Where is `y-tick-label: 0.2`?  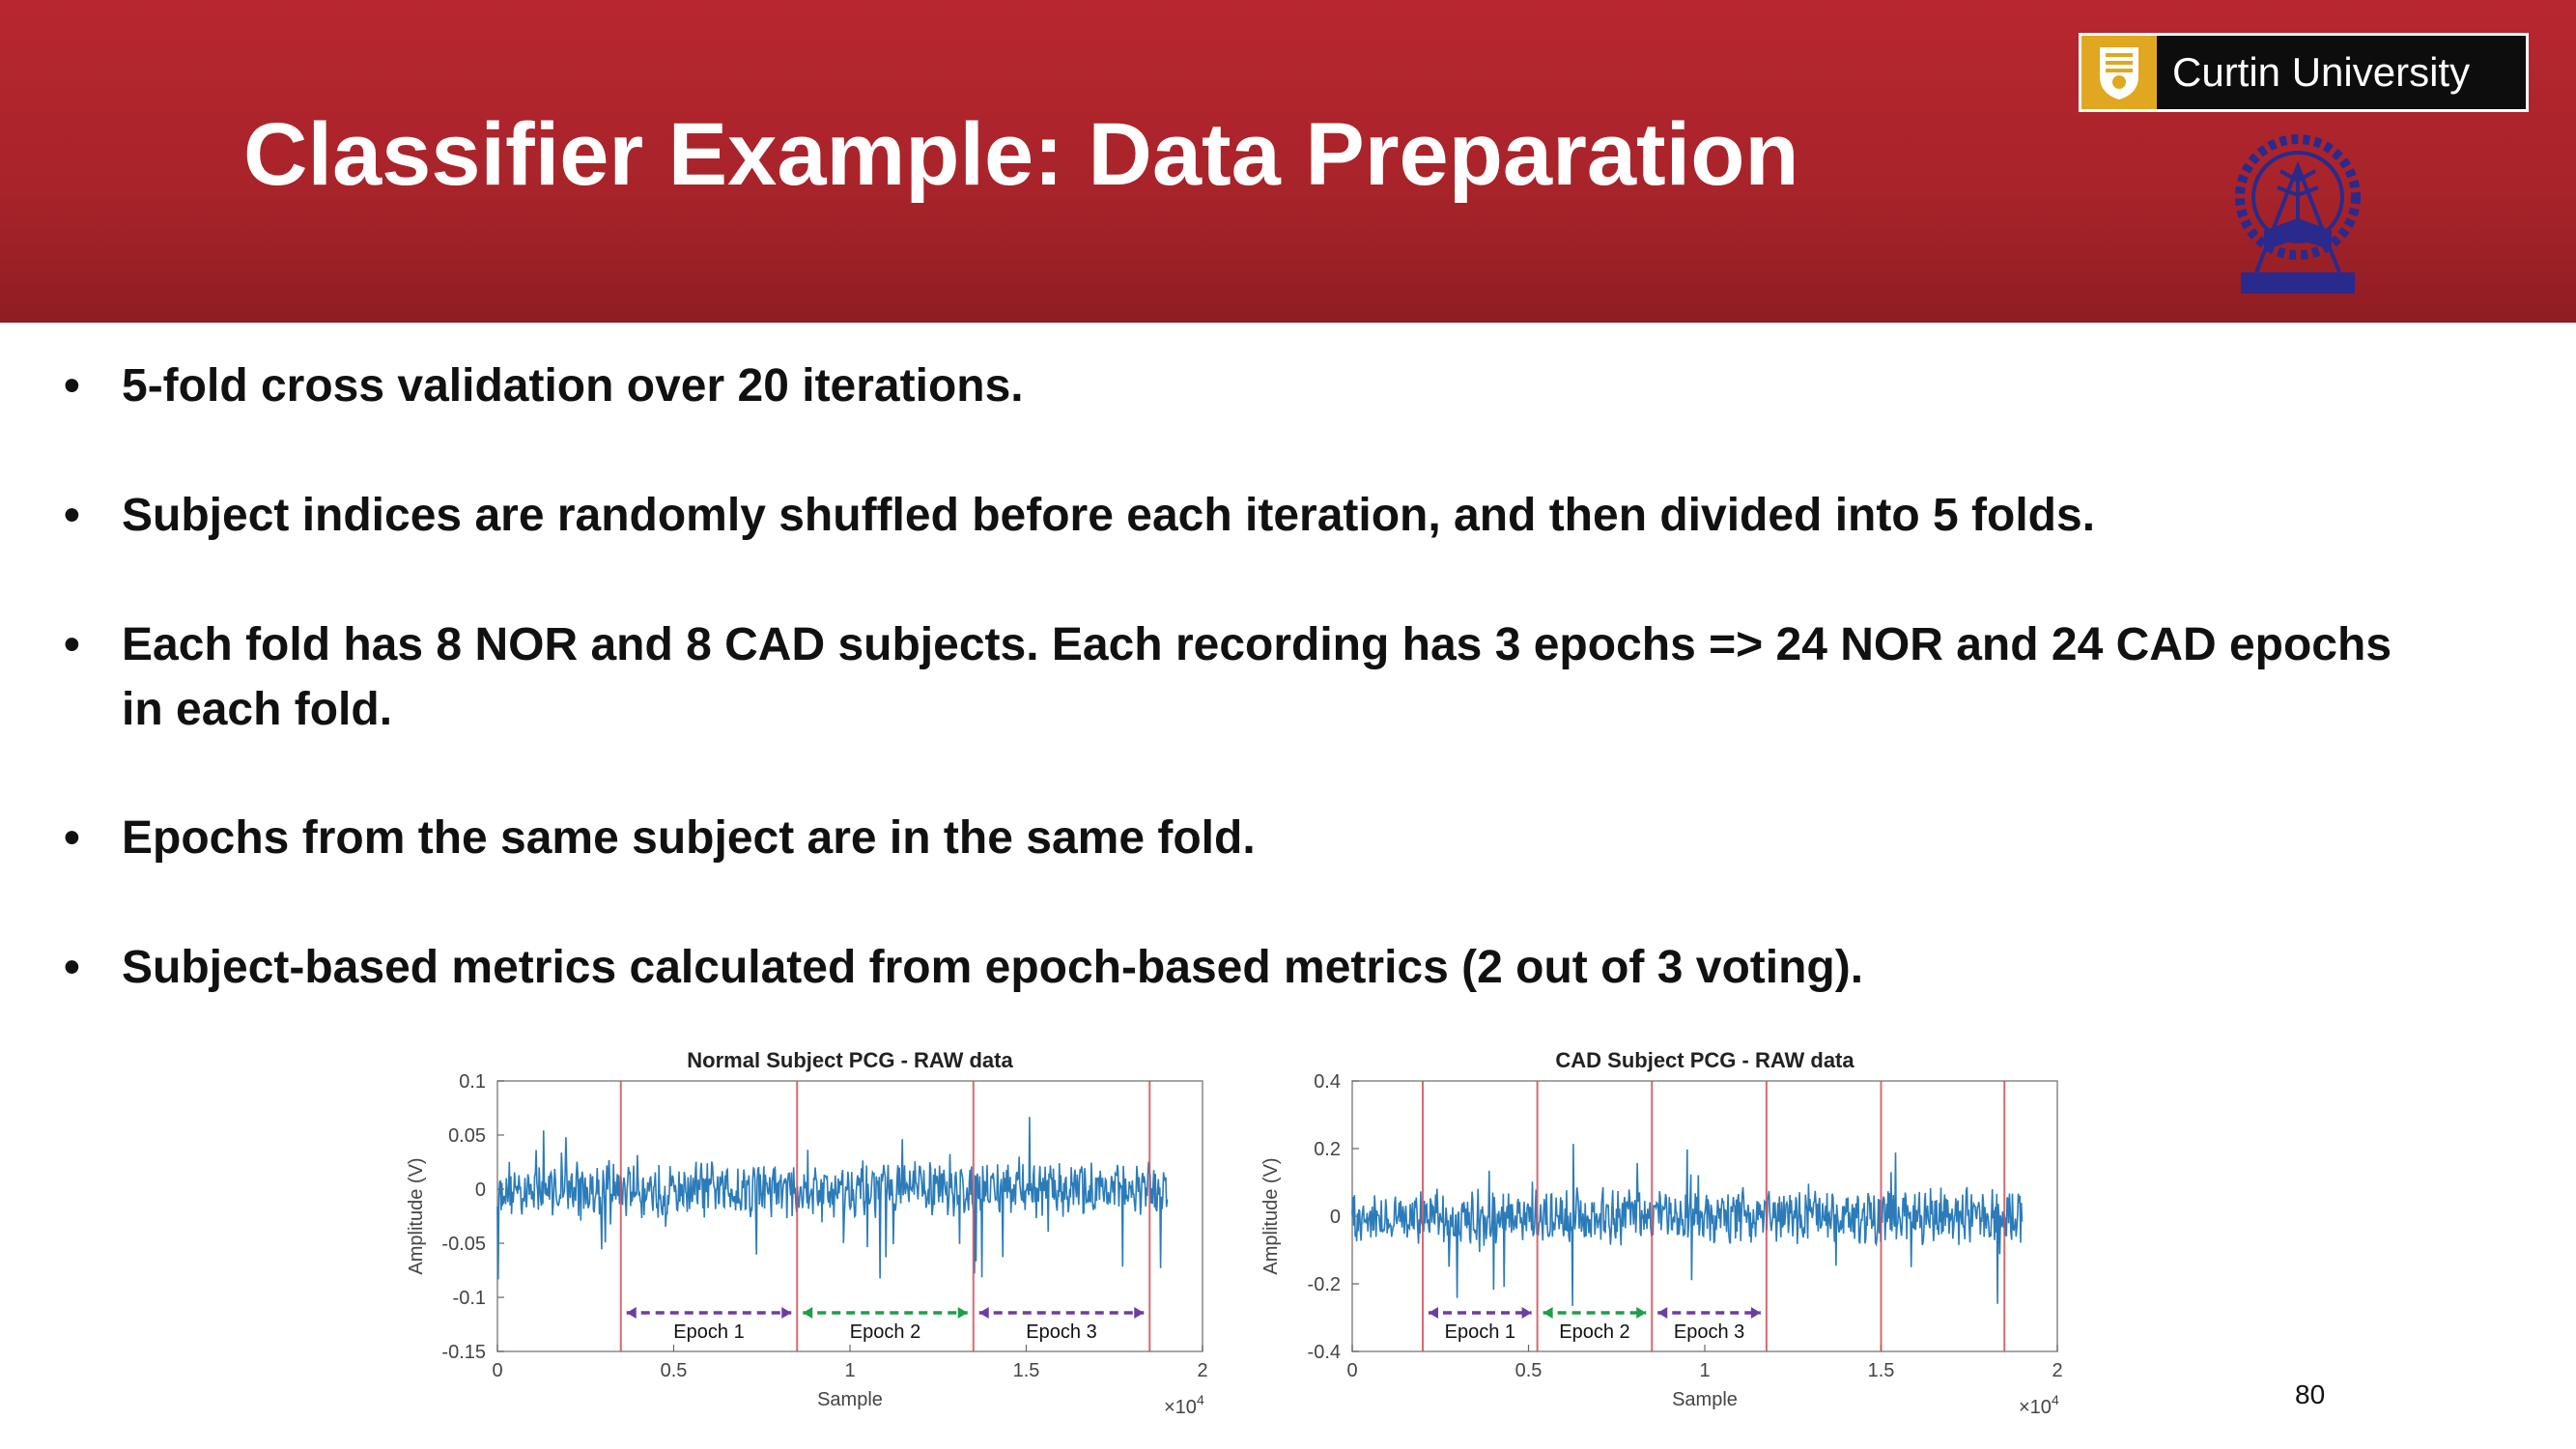
y-tick-label: 0.2 is located at coordinates (1327, 1149).